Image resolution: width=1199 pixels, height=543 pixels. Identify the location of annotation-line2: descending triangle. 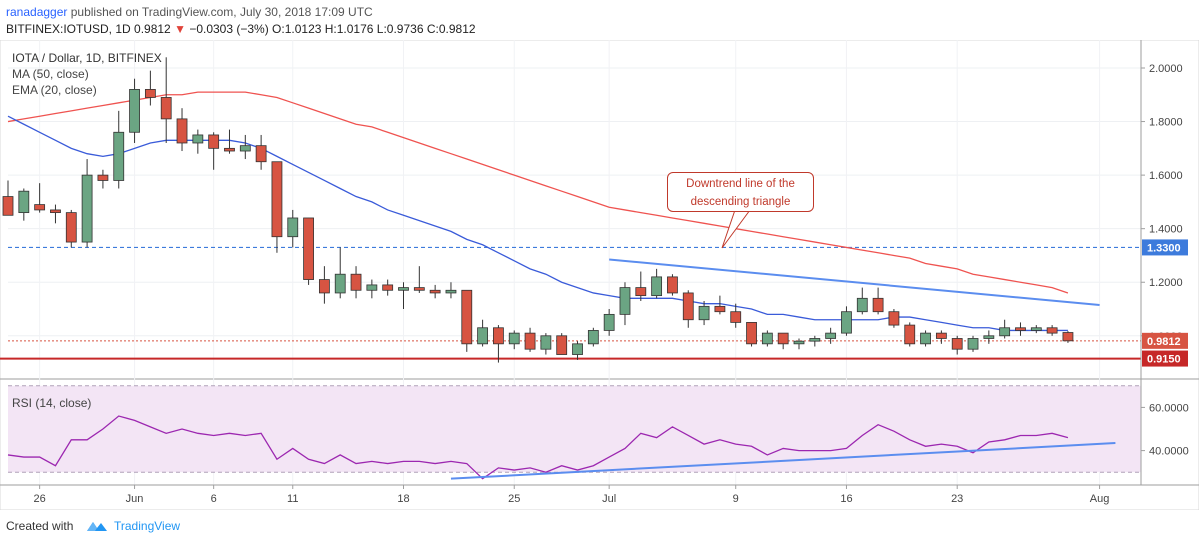
(740, 202).